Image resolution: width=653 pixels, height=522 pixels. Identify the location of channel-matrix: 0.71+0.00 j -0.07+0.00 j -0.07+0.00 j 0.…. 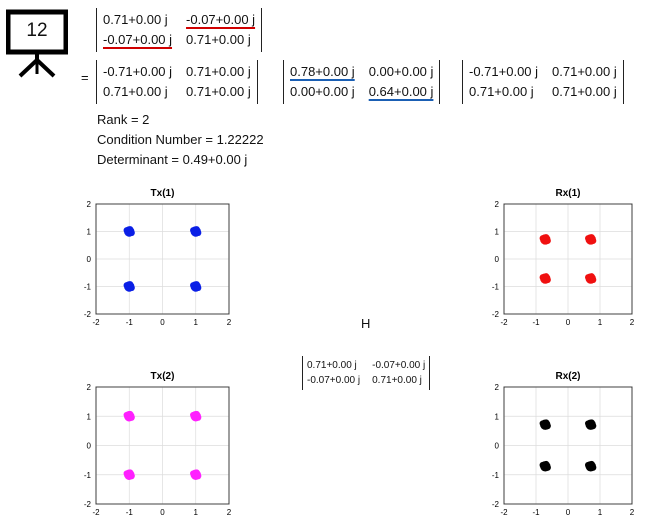
(179, 30).